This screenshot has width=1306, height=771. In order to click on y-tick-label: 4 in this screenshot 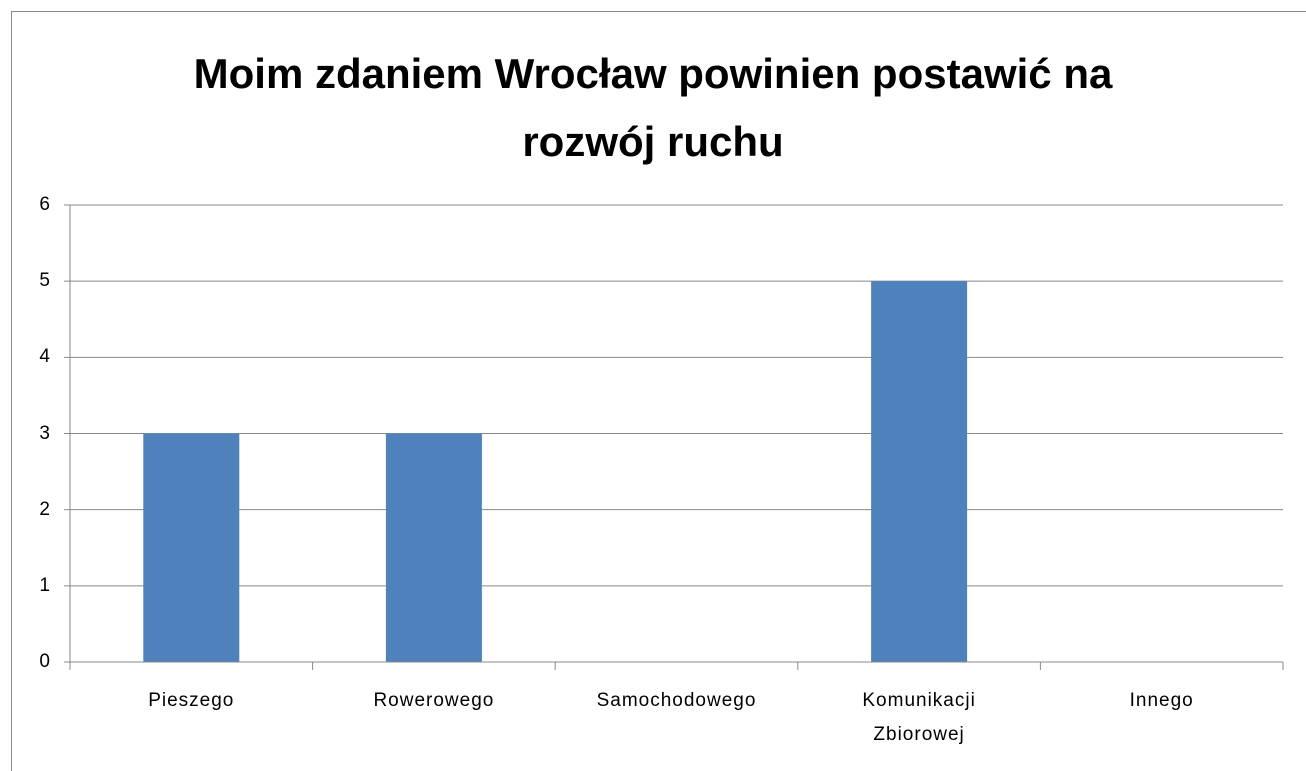, I will do `click(44, 357)`.